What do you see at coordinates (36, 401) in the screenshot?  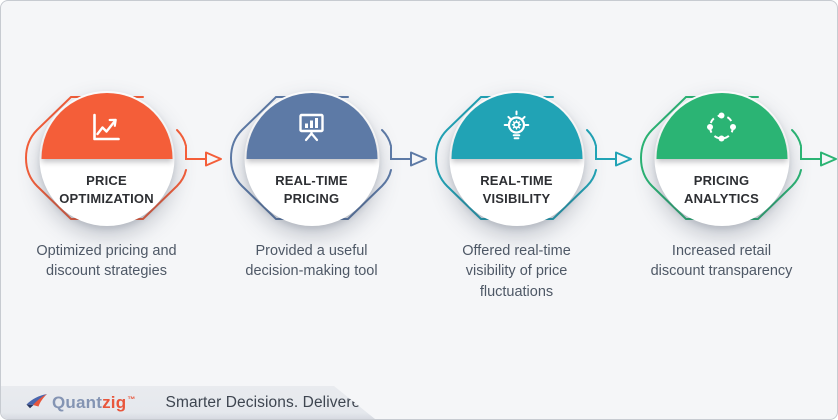 I see `quantzig-logo-icon` at bounding box center [36, 401].